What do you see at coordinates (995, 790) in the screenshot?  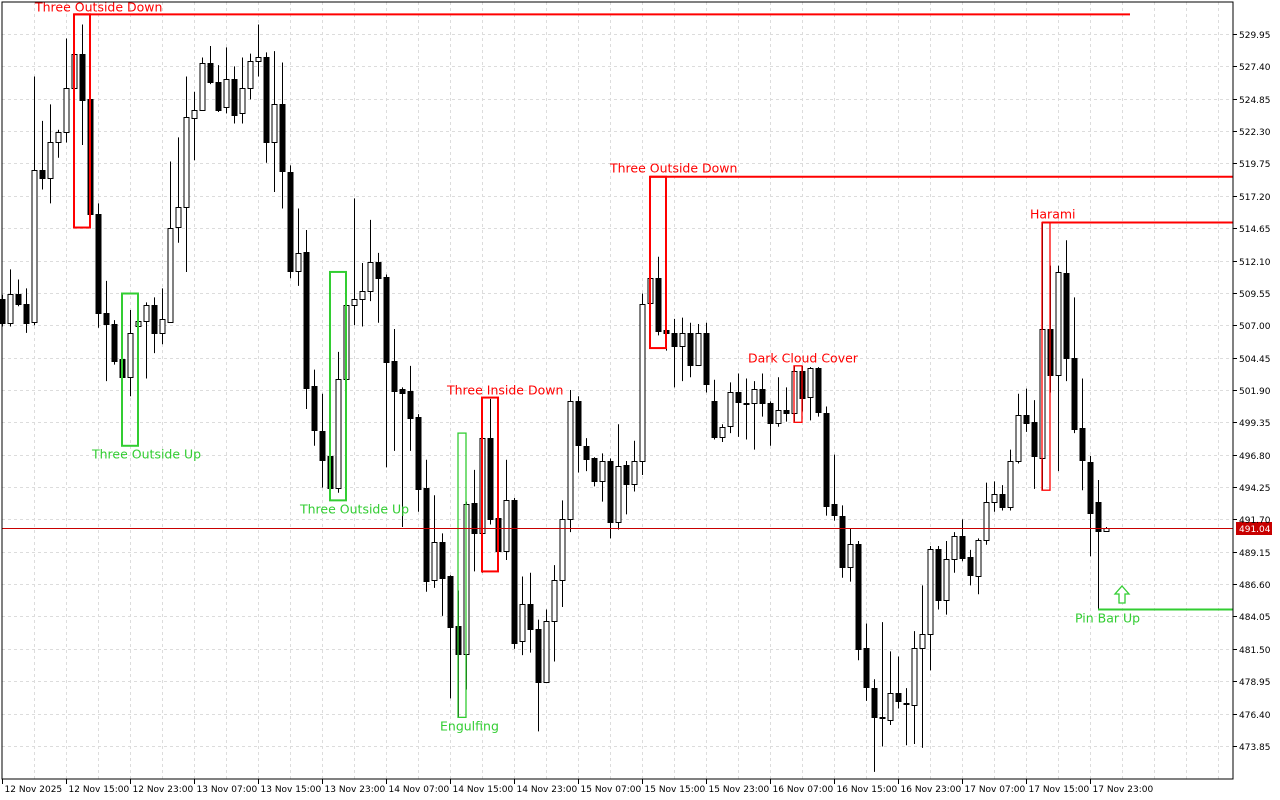 I see `time-tick-label: 17 Nov 07:00` at bounding box center [995, 790].